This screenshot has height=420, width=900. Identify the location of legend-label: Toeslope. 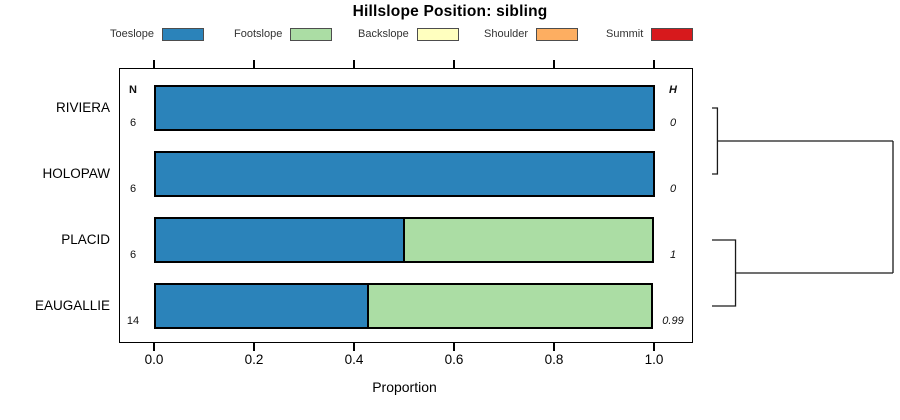
(132, 34).